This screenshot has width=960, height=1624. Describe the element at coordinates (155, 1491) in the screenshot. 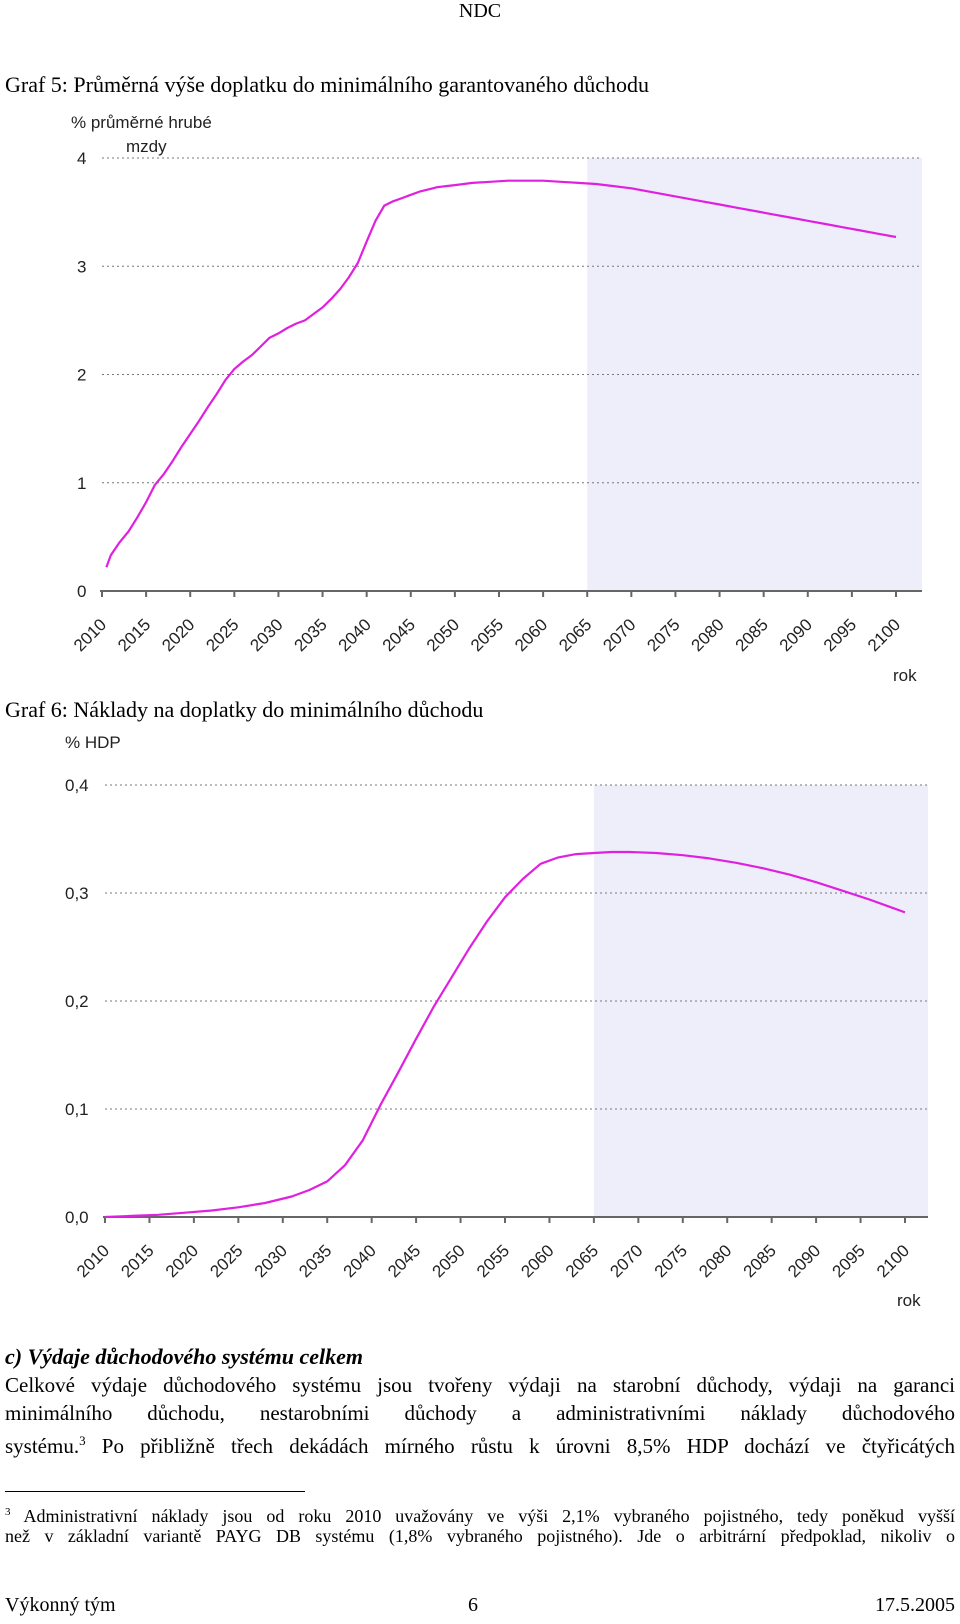

I see `footnote-rule` at that location.